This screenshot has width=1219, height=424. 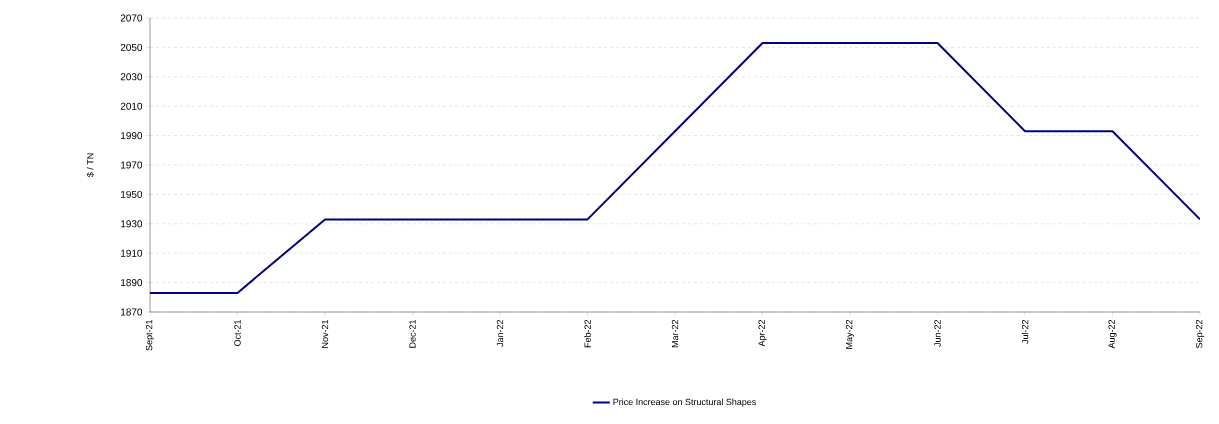 What do you see at coordinates (587, 333) in the screenshot?
I see `x-tick-label: Feb-22` at bounding box center [587, 333].